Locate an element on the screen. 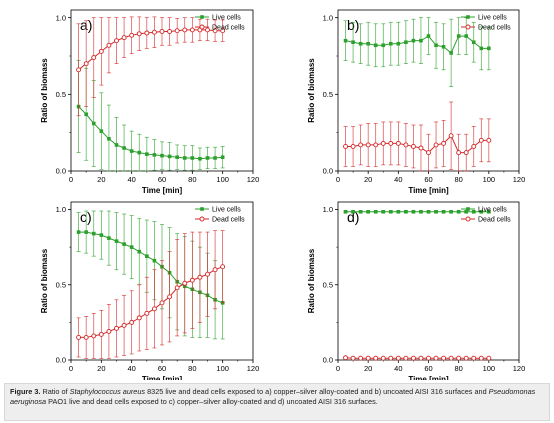  caption-label: Figure 3. is located at coordinates (25, 391).